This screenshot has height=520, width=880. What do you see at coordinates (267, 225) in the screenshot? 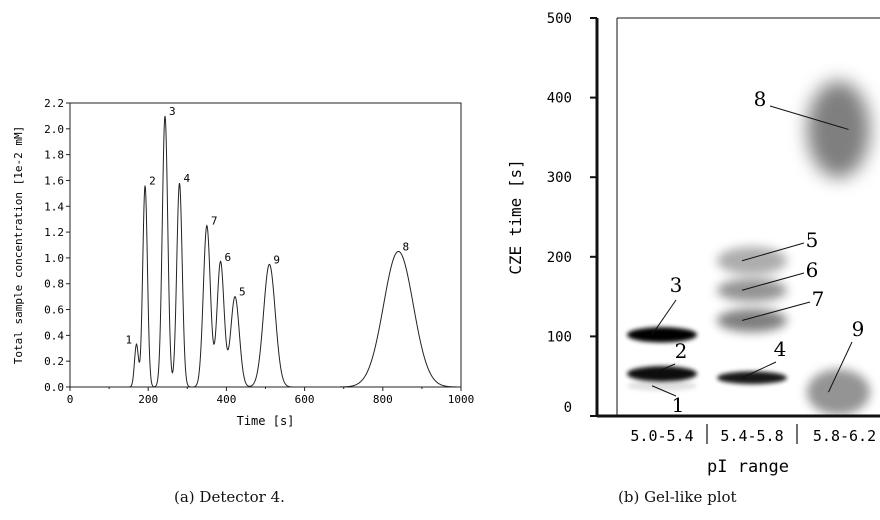
I see `peak-labels: 1 2 3 4 7 6 5 9 8` at bounding box center [267, 225].